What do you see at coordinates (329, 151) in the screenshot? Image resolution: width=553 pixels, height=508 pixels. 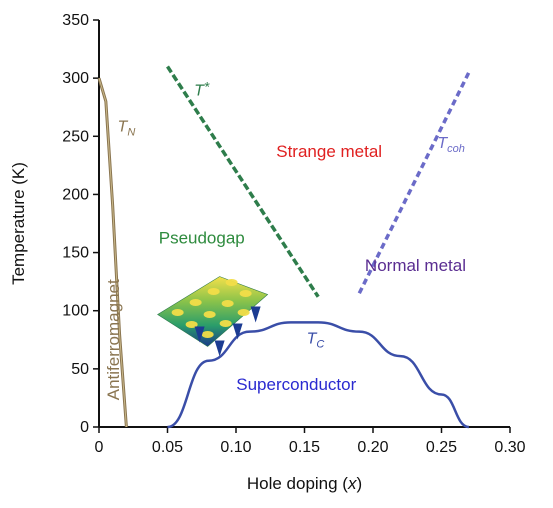 I see `region-label-strange-metal: Strange metal` at bounding box center [329, 151].